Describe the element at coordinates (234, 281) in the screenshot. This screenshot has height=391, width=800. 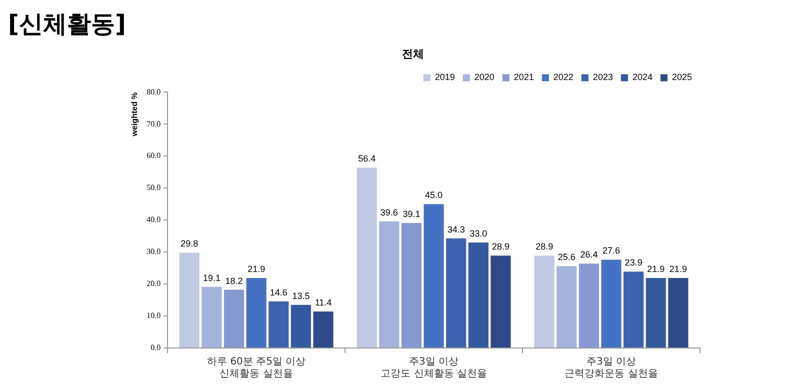
I see `data-label: 18.2` at that location.